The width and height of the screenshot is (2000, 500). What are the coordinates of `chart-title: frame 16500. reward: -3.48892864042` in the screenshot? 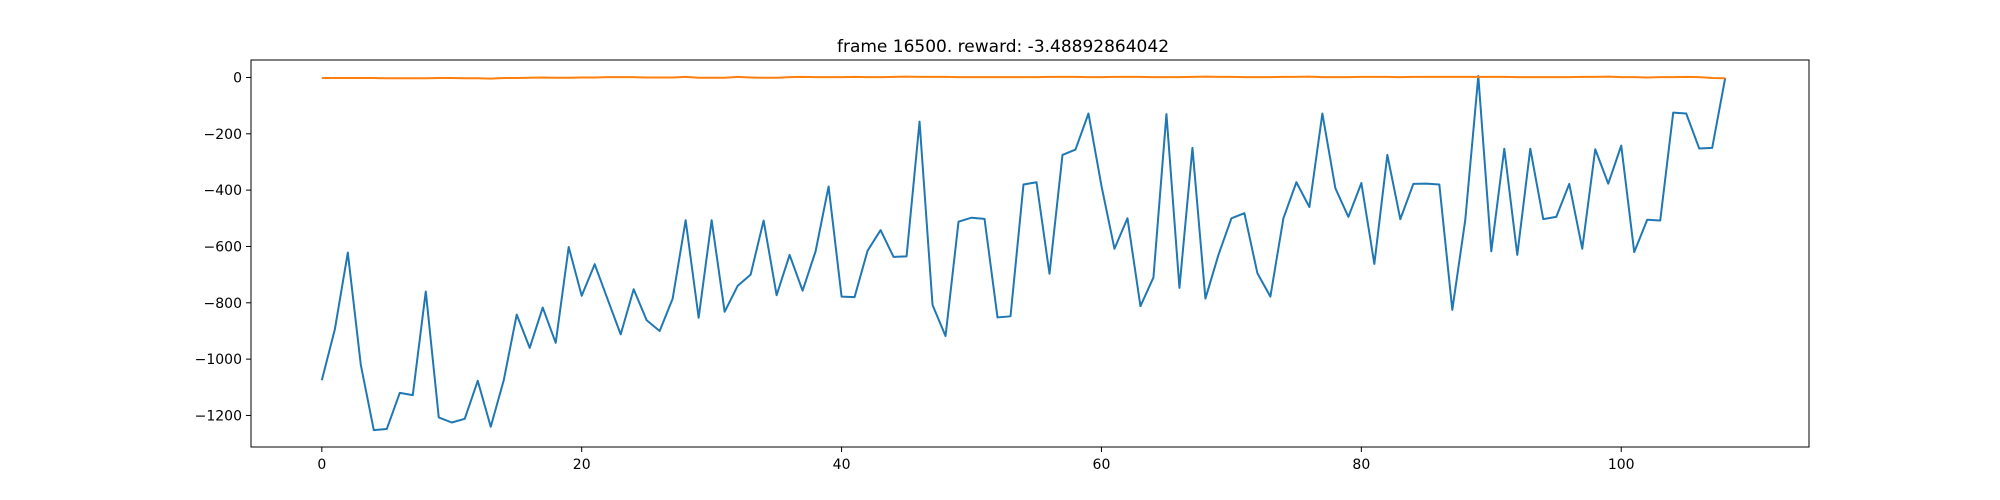 It's located at (1003, 47).